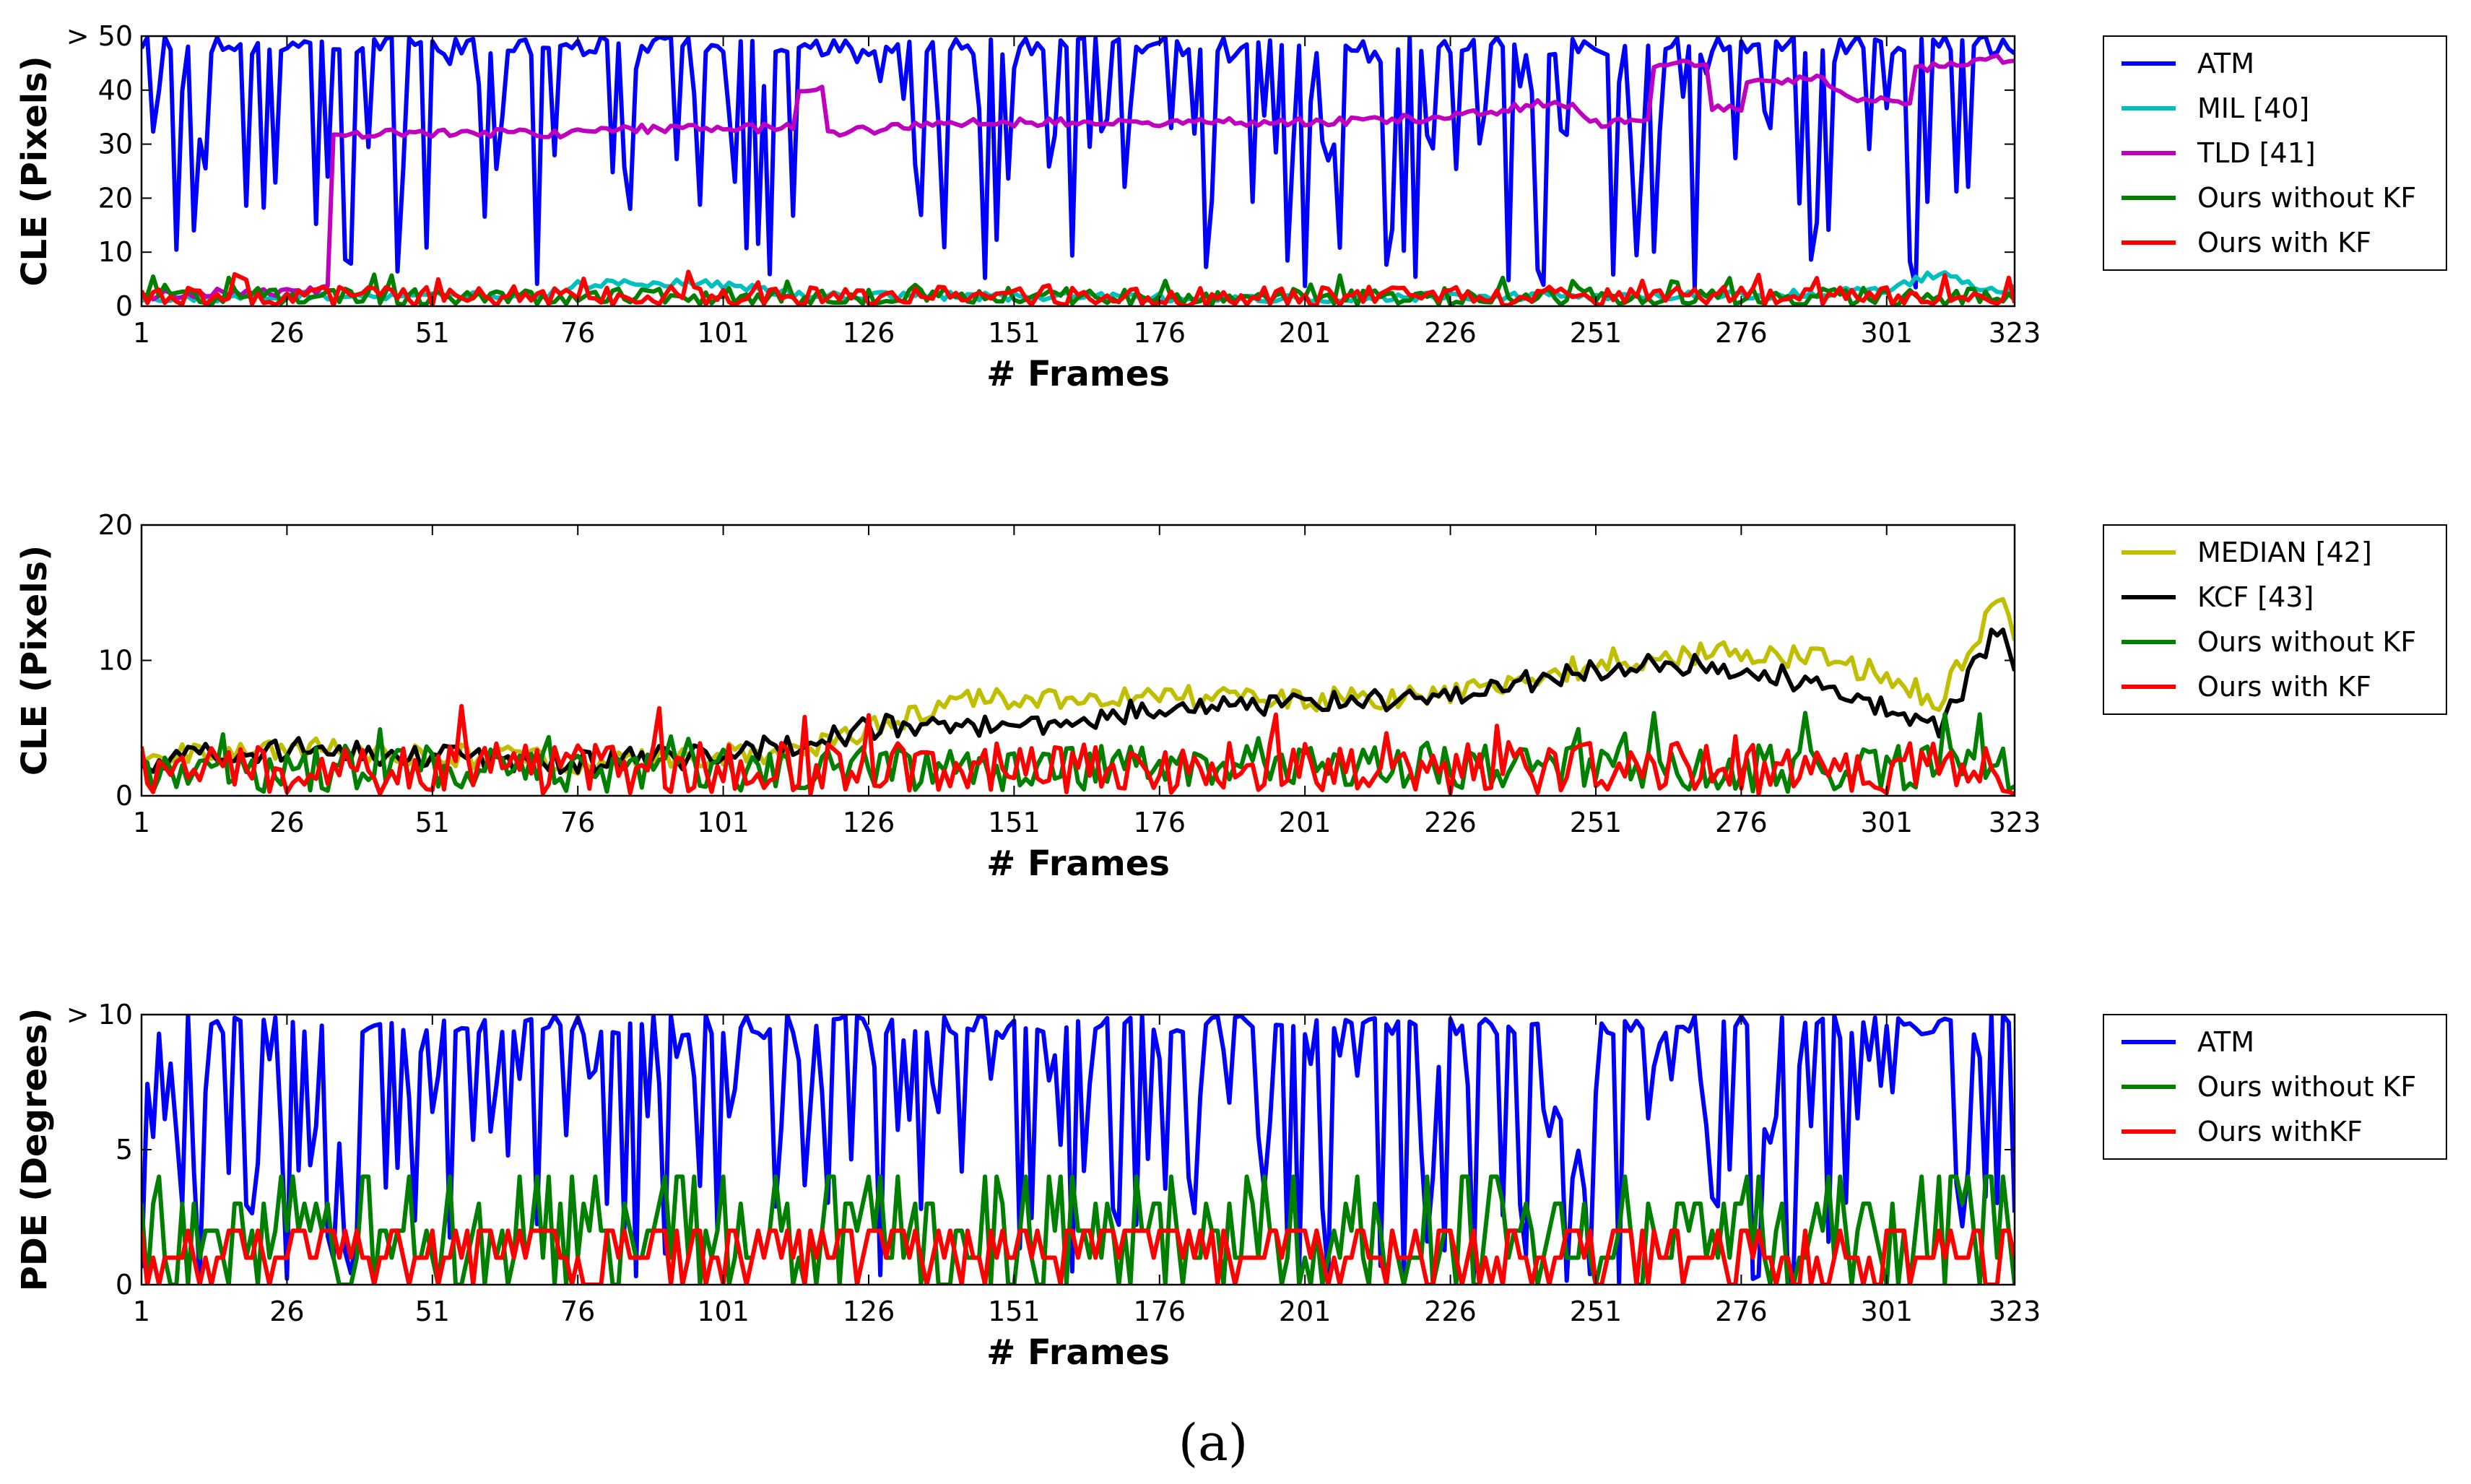  Describe the element at coordinates (2255, 597) in the screenshot. I see `legend-entry-label: KCF [43]` at that location.